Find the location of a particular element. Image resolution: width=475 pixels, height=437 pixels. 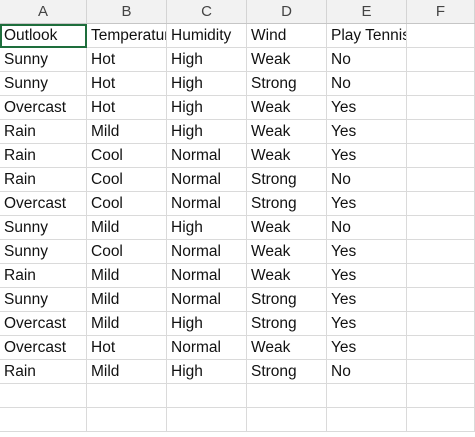

cell-b15: Mild is located at coordinates (127, 372).